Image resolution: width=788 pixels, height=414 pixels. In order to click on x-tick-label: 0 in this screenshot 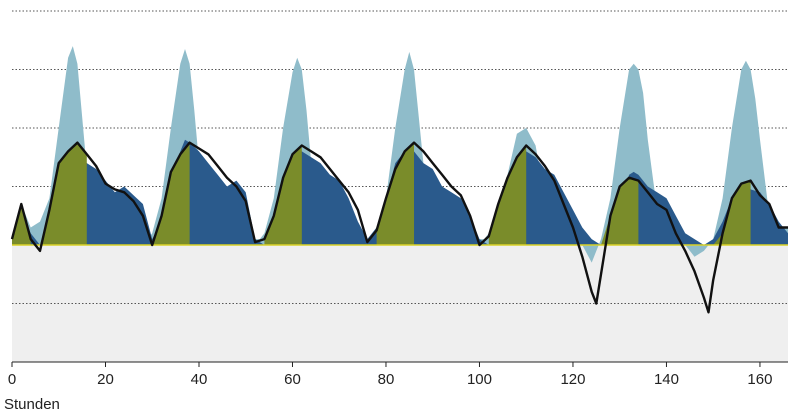, I will do `click(12, 379)`.